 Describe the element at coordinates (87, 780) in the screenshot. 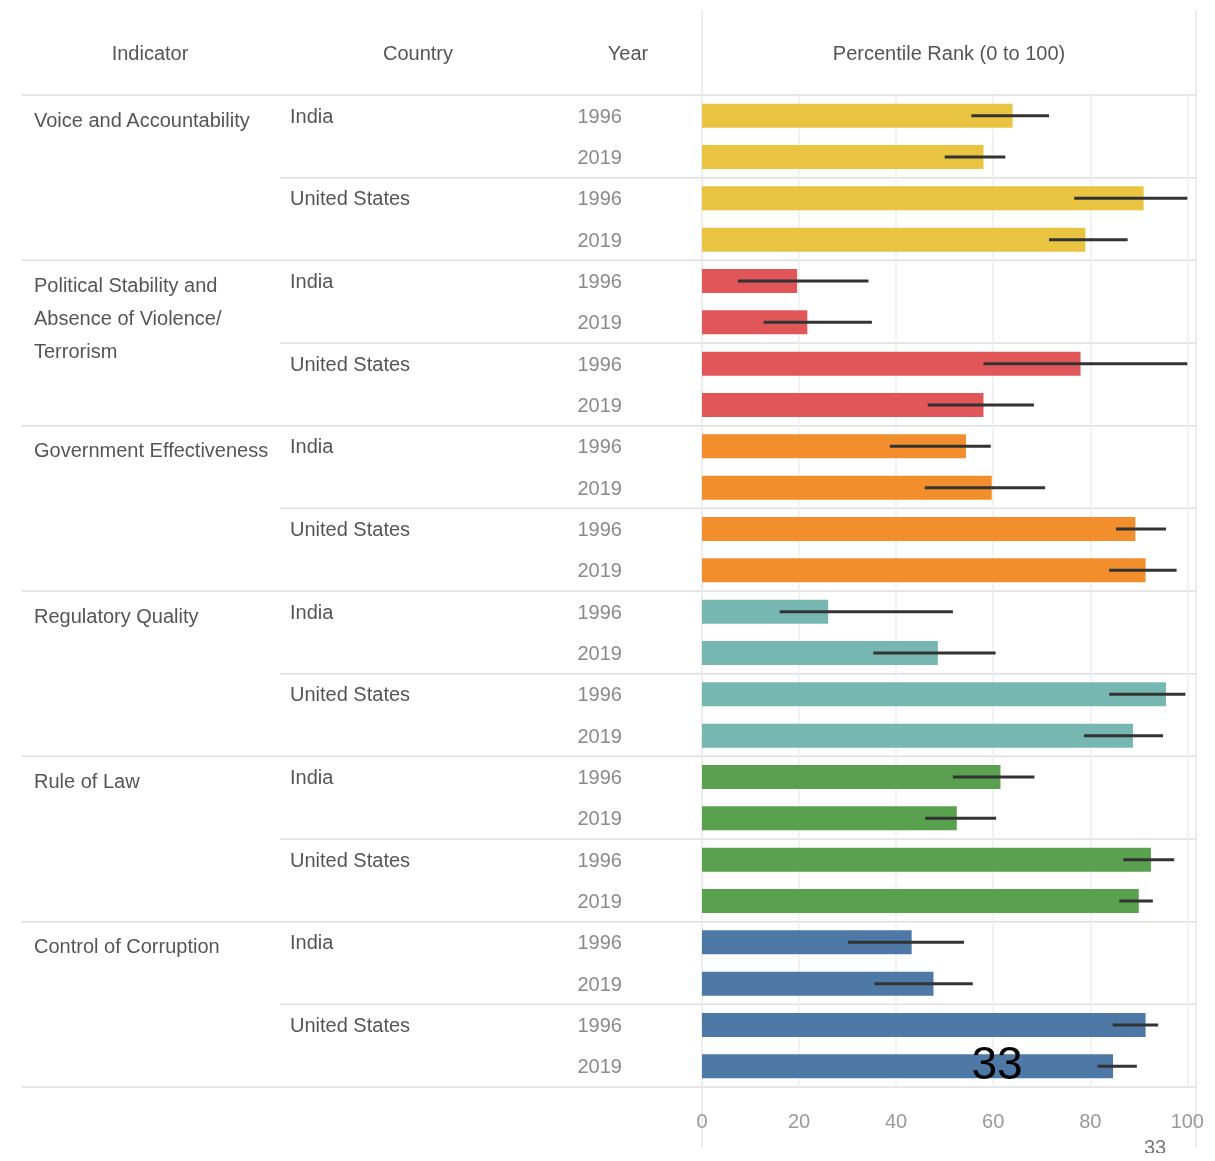

I see `text: Rule of Law` at that location.